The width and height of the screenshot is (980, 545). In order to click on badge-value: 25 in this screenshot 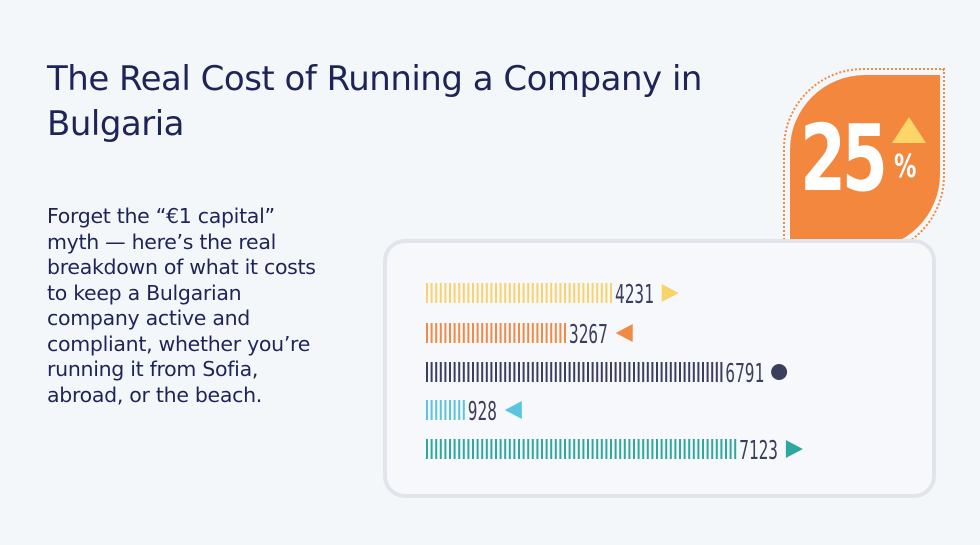, I will do `click(844, 158)`.